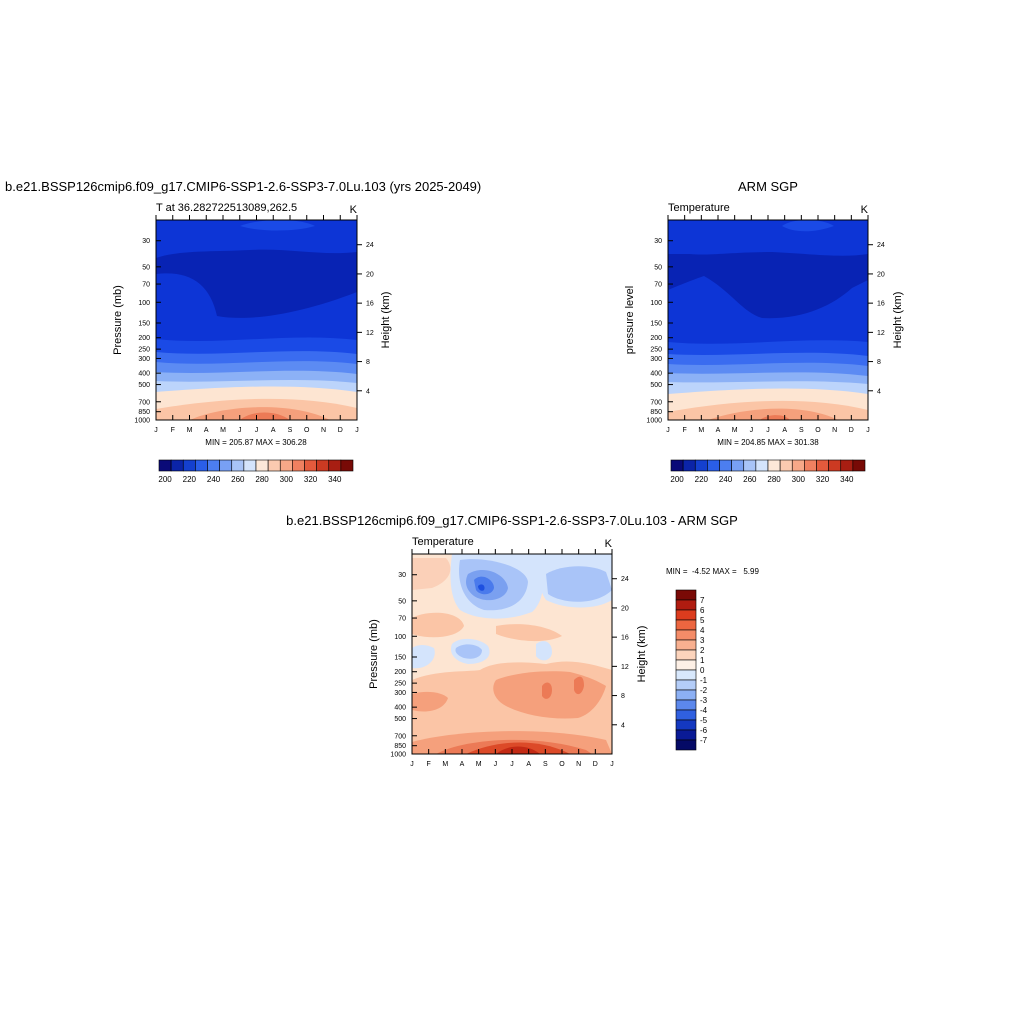 This screenshot has width=1024, height=1024. Describe the element at coordinates (768, 442) in the screenshot. I see `obs-stats: MIN = 204.85 MAX = 301.38` at that location.